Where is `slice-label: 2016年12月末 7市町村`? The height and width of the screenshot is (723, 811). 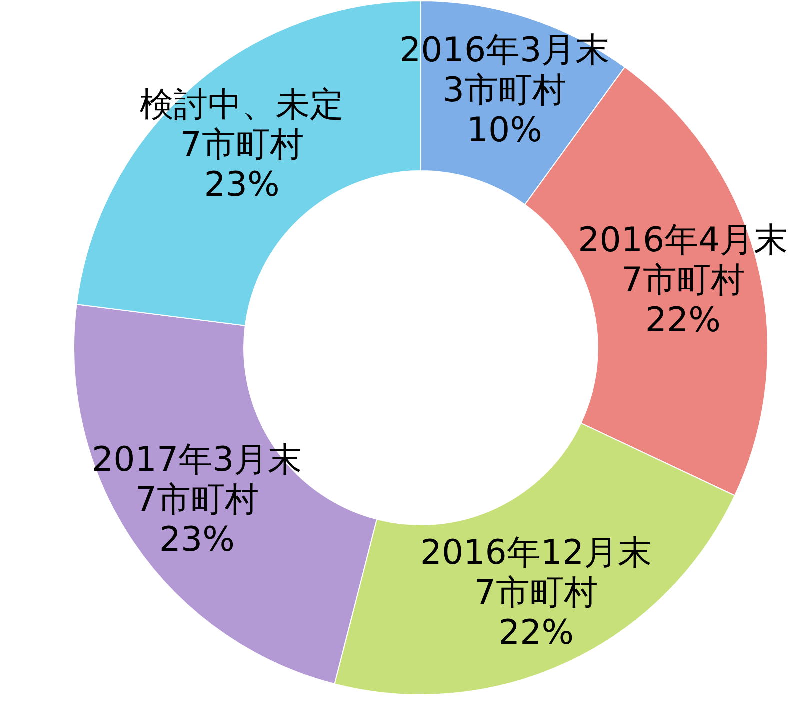 slice-label: 2016年12月末 7市町村 is located at coordinates (536, 572).